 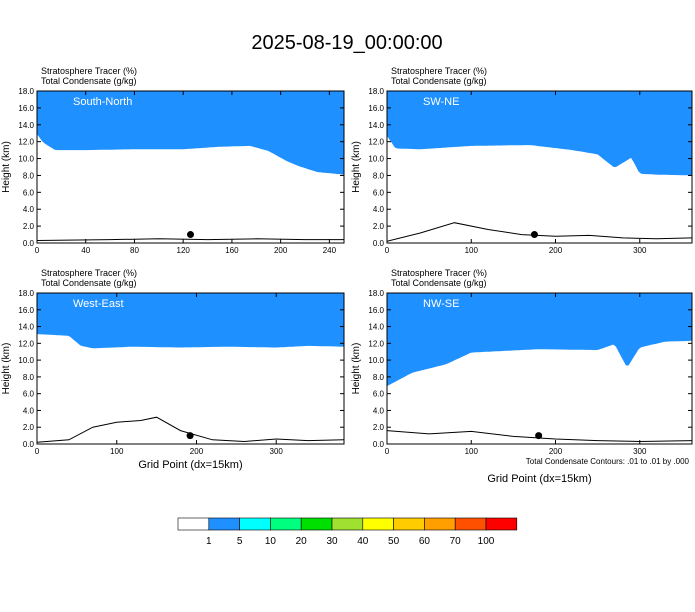 I want to click on colorbar-label: 20, so click(x=302, y=541).